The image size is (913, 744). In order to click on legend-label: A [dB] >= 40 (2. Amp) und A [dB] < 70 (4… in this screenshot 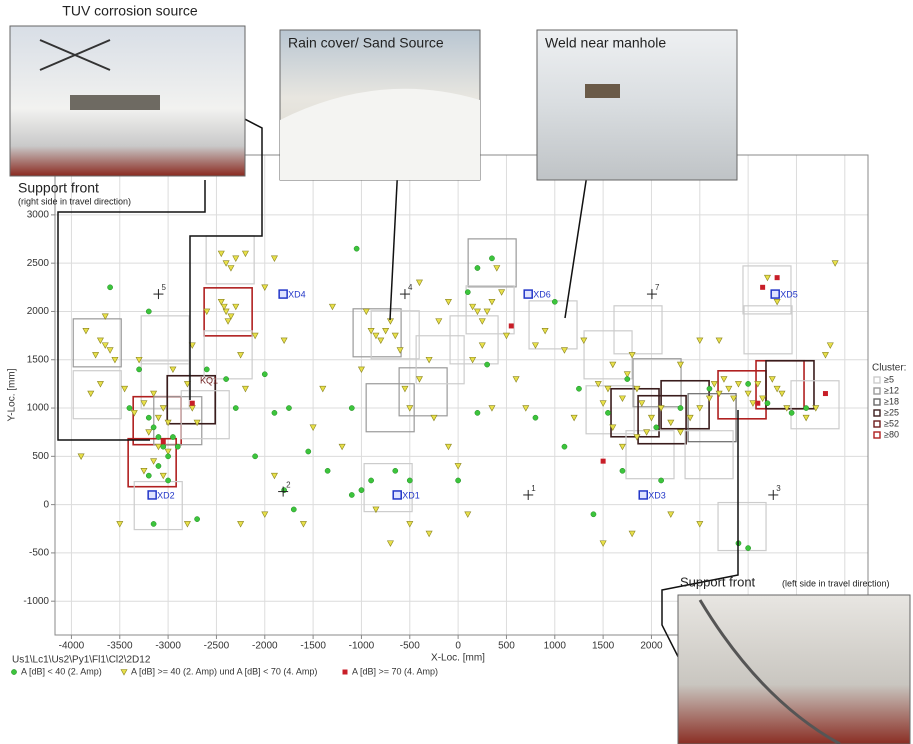, I will do `click(224, 671)`.